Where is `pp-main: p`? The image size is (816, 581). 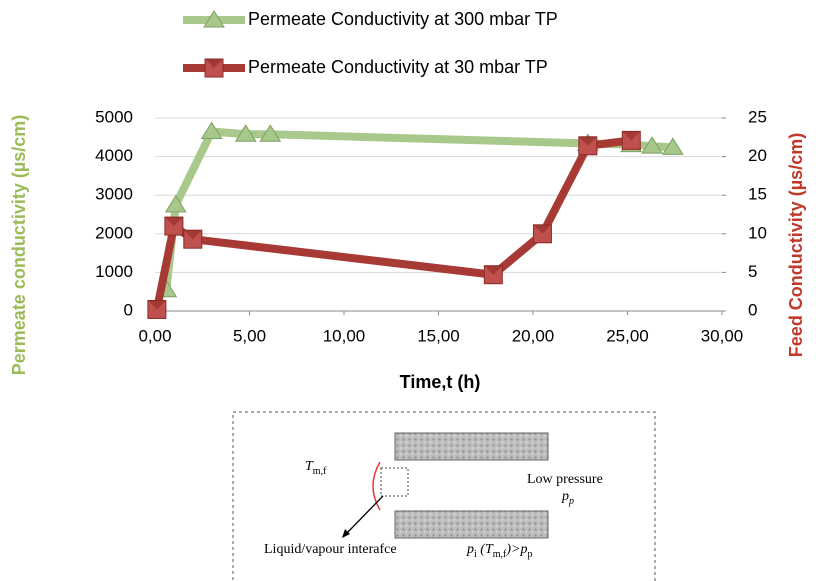 pp-main: p is located at coordinates (565, 496).